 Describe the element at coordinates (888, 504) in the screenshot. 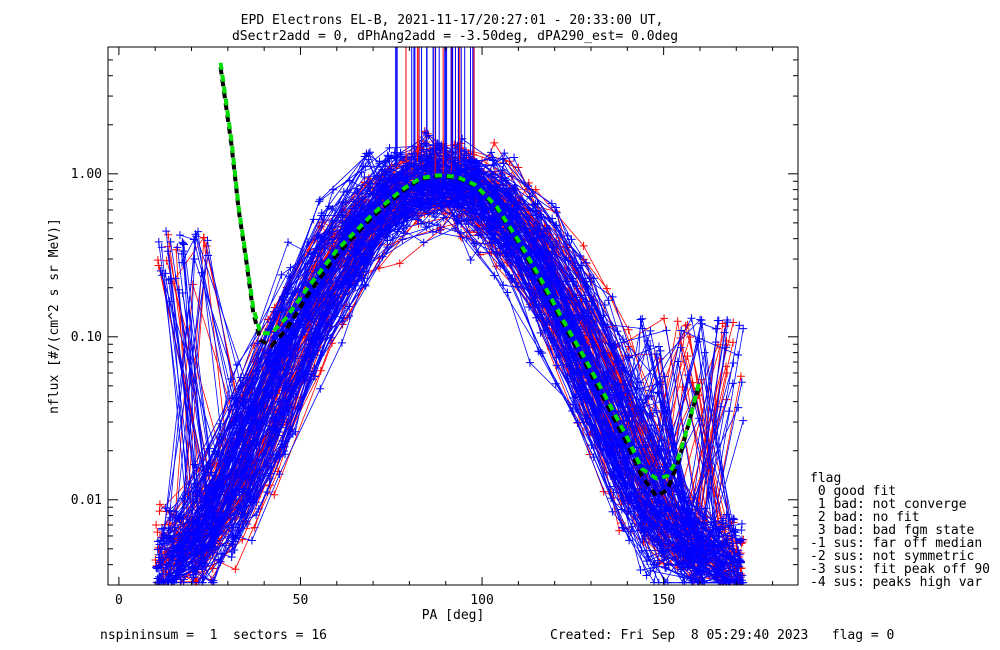

I see `legend-item: 1 bad: not converge` at that location.